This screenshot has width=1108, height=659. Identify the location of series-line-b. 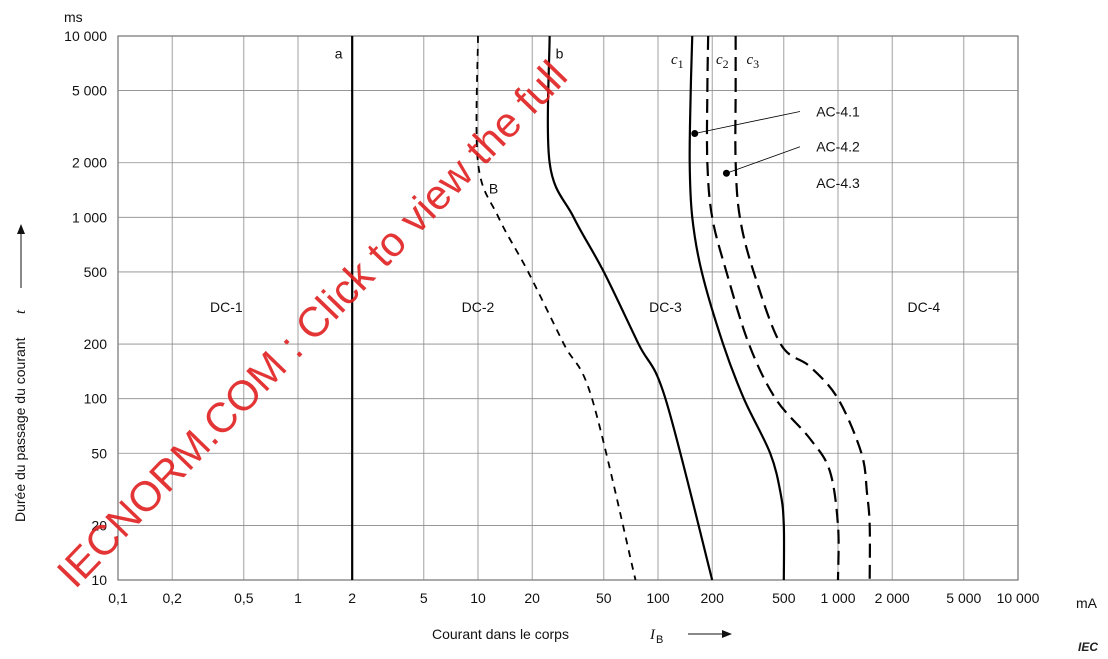
(630, 308).